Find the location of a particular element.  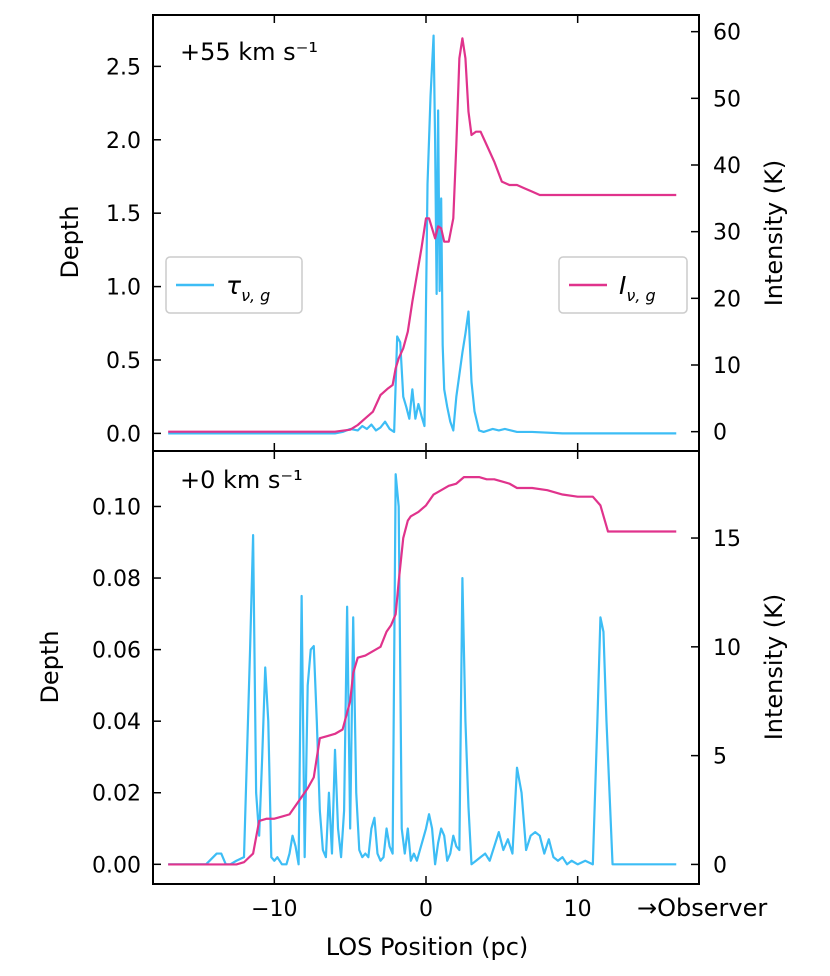

top-right-tick-label: 30 is located at coordinates (727, 233).